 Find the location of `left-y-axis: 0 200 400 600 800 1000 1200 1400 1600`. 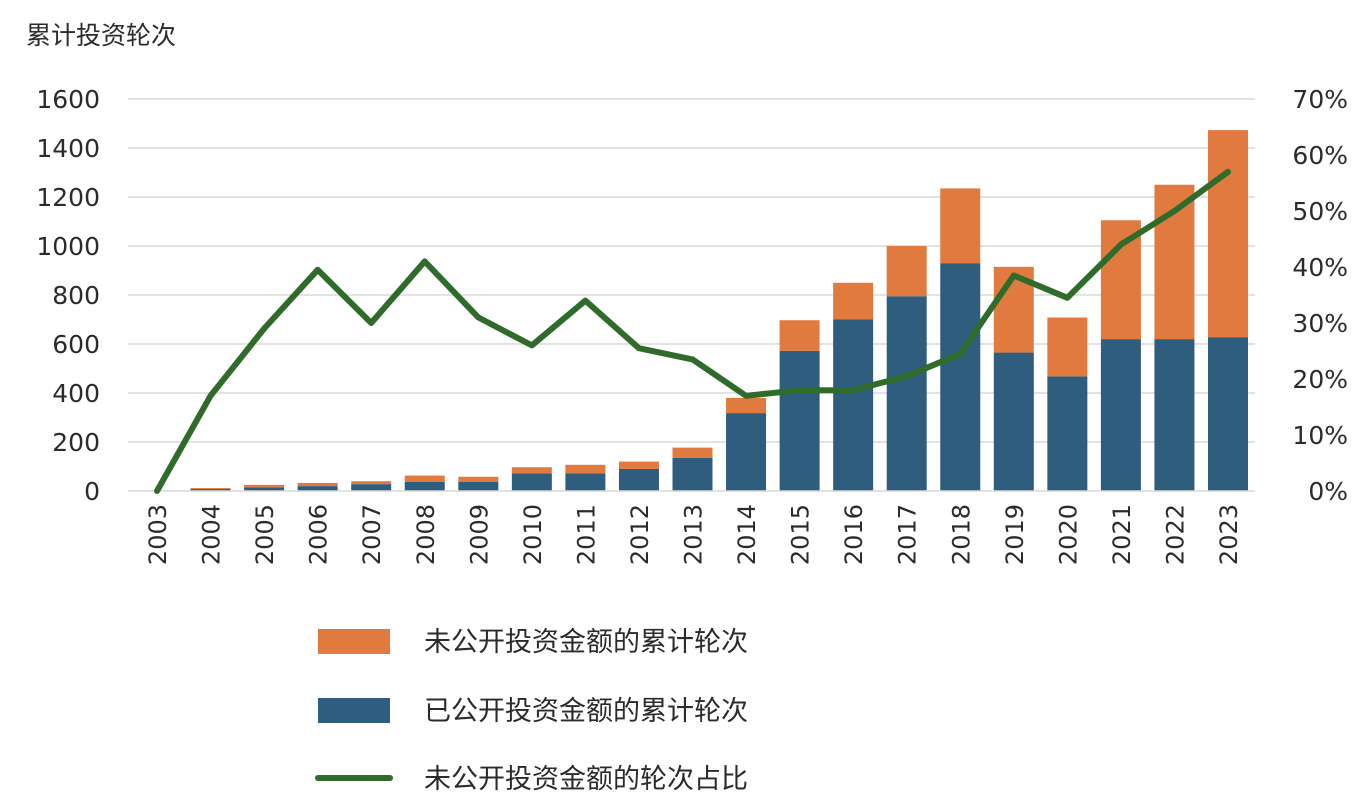

left-y-axis: 0 200 400 600 800 1000 1200 1400 1600 is located at coordinates (68, 295).